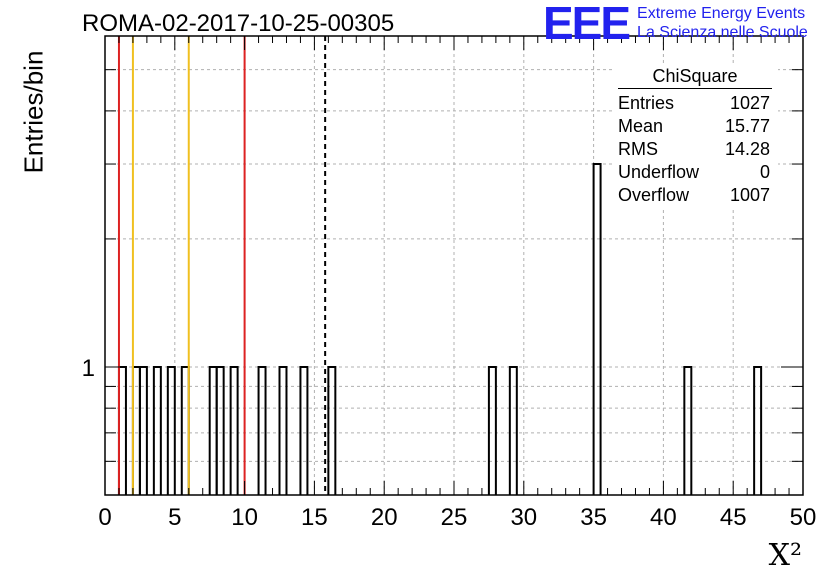  I want to click on y-tick-label: 1, so click(88, 368).